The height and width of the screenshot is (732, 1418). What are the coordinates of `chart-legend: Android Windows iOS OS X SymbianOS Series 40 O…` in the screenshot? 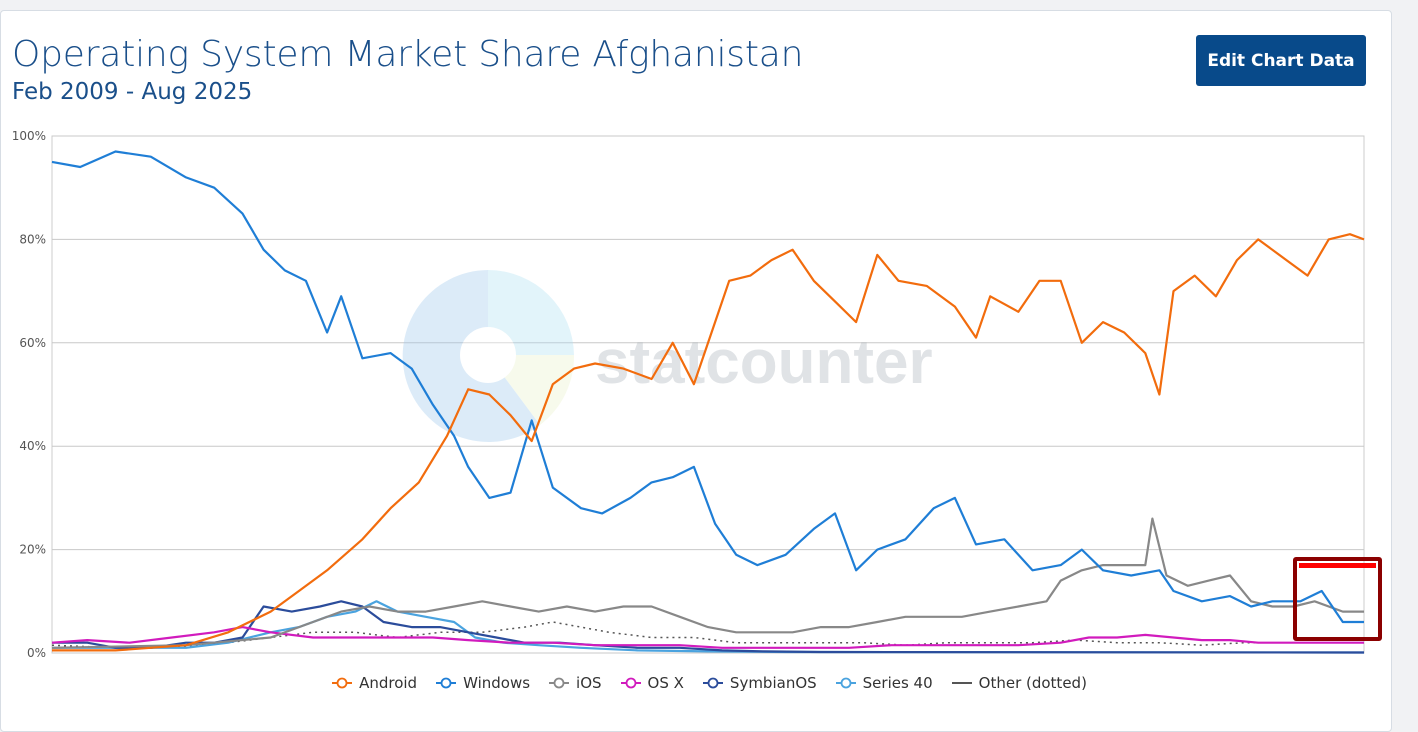 It's located at (709, 683).